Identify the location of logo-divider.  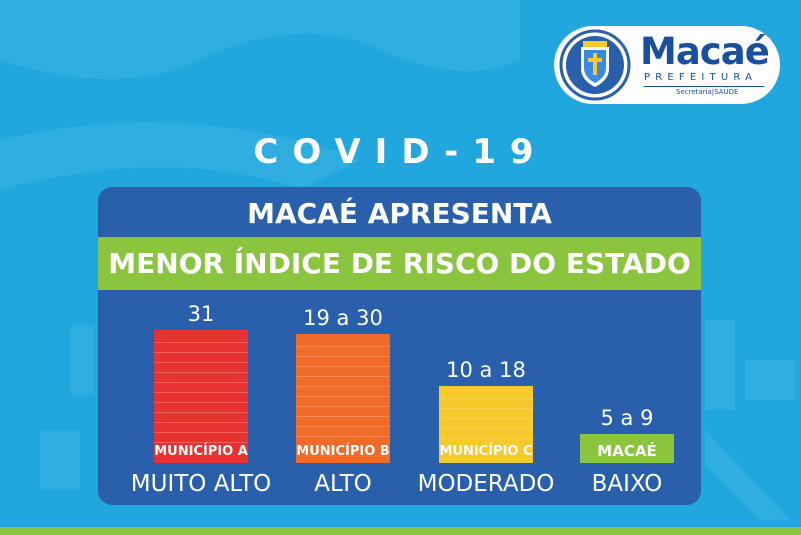
(704, 86).